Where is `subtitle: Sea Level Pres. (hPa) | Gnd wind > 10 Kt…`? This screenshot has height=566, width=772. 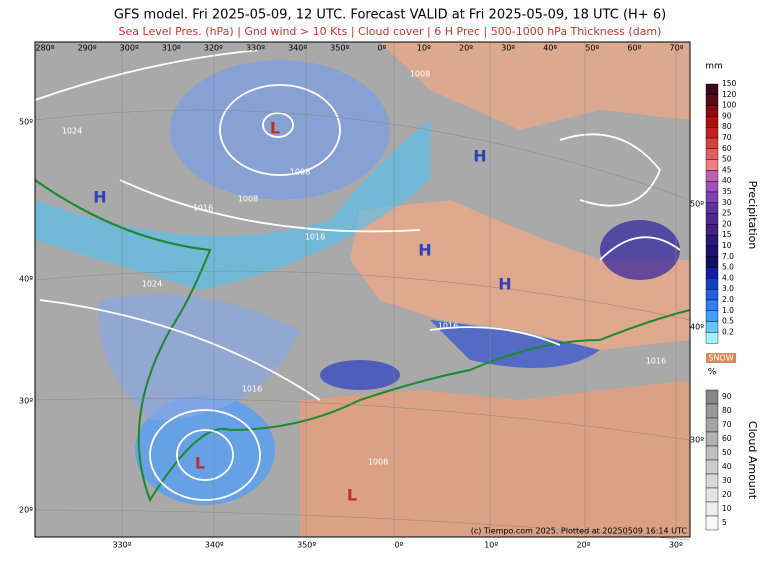
subtitle: Sea Level Pres. (hPa) | Gnd wind > 10 Kt… is located at coordinates (390, 31).